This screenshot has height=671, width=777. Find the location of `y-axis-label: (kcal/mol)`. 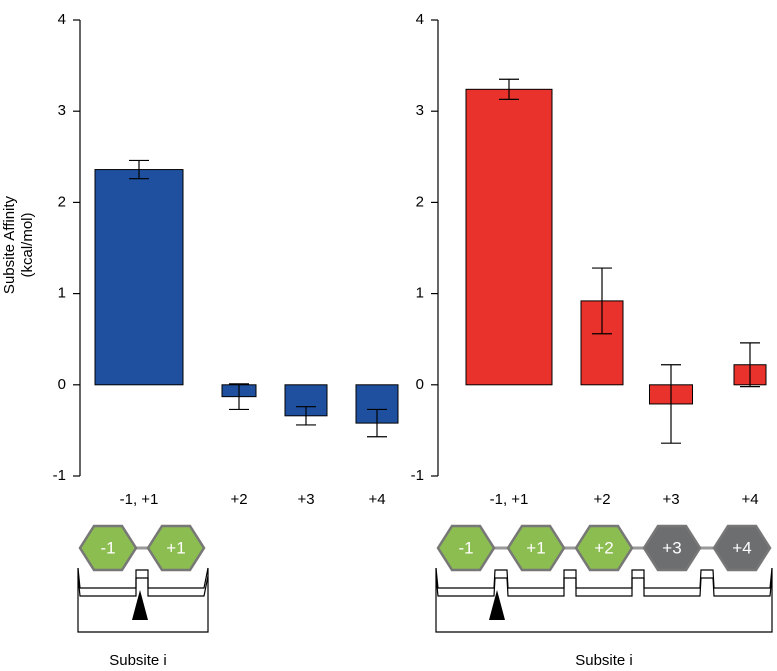

y-axis-label: (kcal/mol) is located at coordinates (27, 244).